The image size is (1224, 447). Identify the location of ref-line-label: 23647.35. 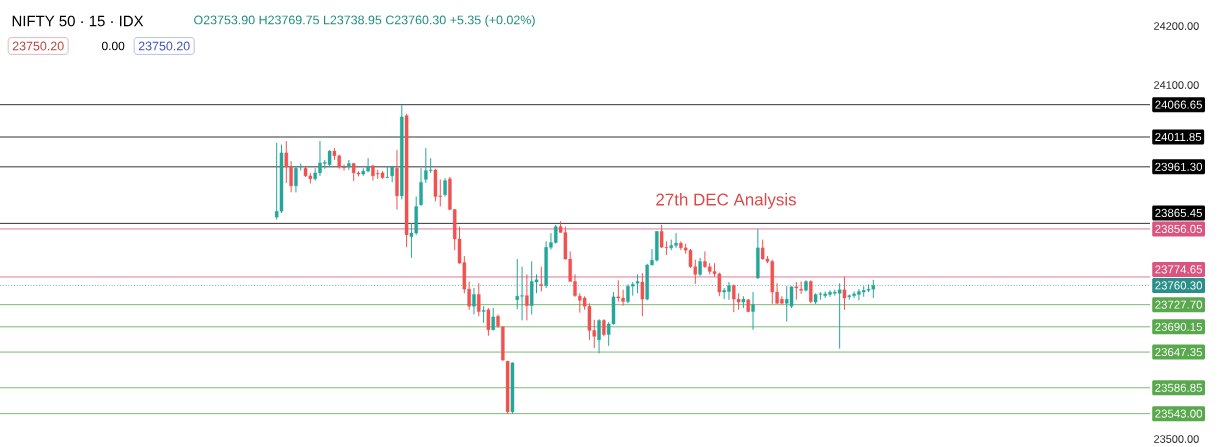
(1179, 352).